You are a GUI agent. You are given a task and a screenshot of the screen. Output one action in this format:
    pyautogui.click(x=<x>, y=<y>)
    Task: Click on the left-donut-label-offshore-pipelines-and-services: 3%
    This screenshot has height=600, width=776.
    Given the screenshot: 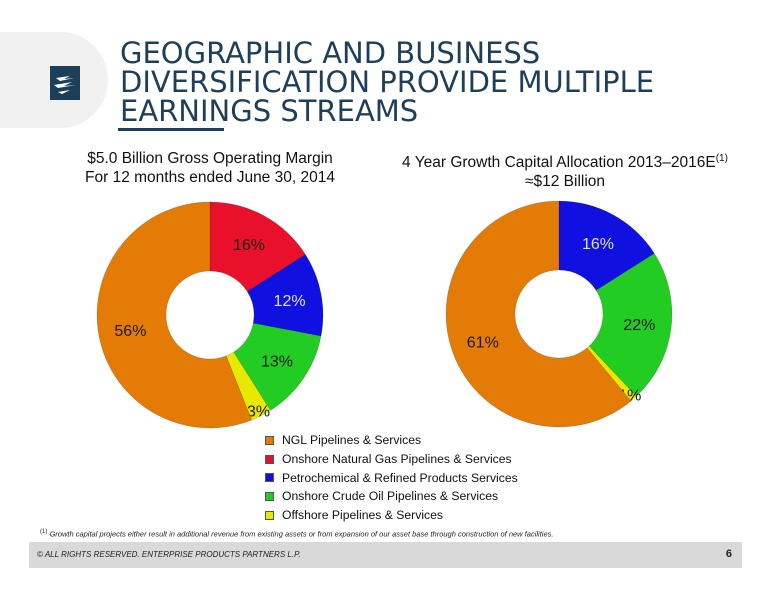 What is the action you would take?
    pyautogui.click(x=258, y=411)
    